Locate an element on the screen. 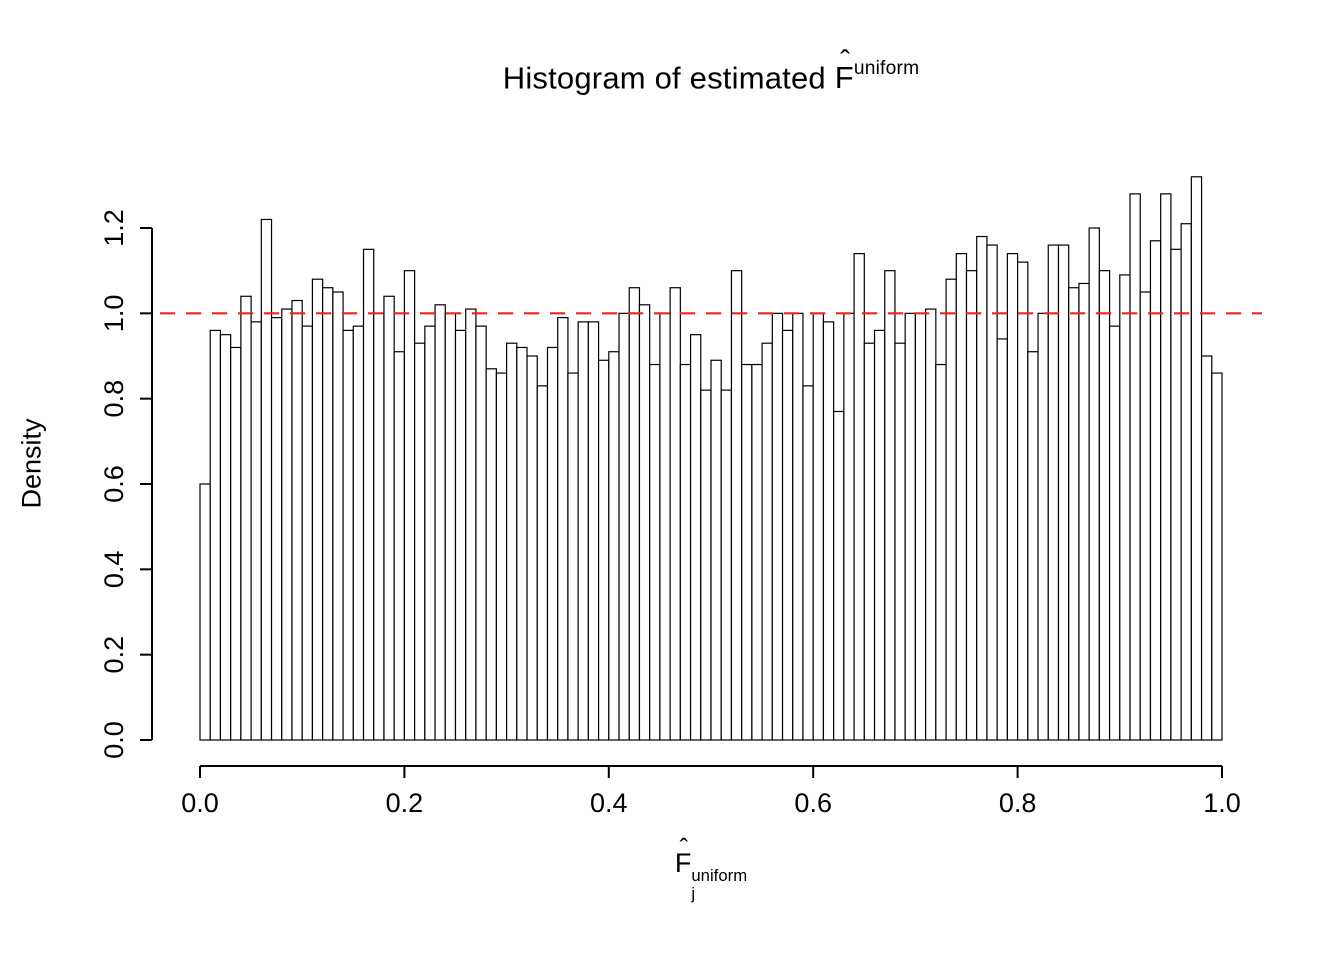 The height and width of the screenshot is (960, 1344). xlabel-superscript: uniform is located at coordinates (719, 876).